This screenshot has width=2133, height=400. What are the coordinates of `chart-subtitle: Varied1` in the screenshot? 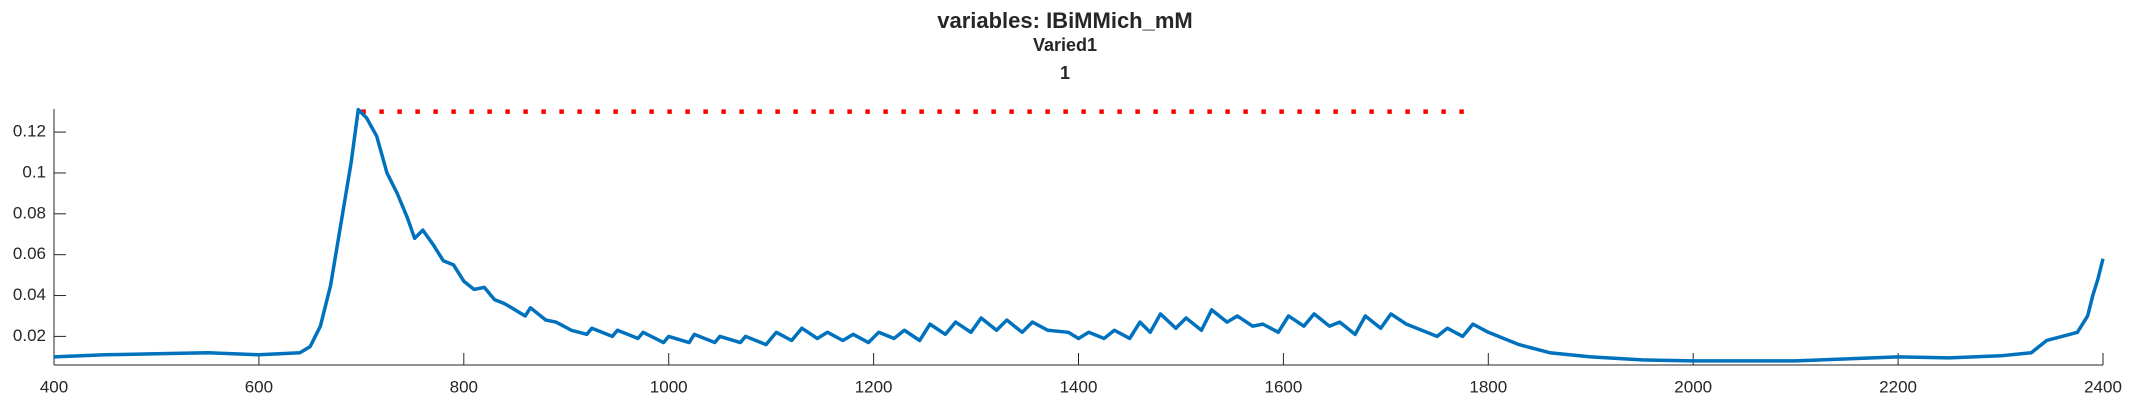 It's located at (1065, 45).